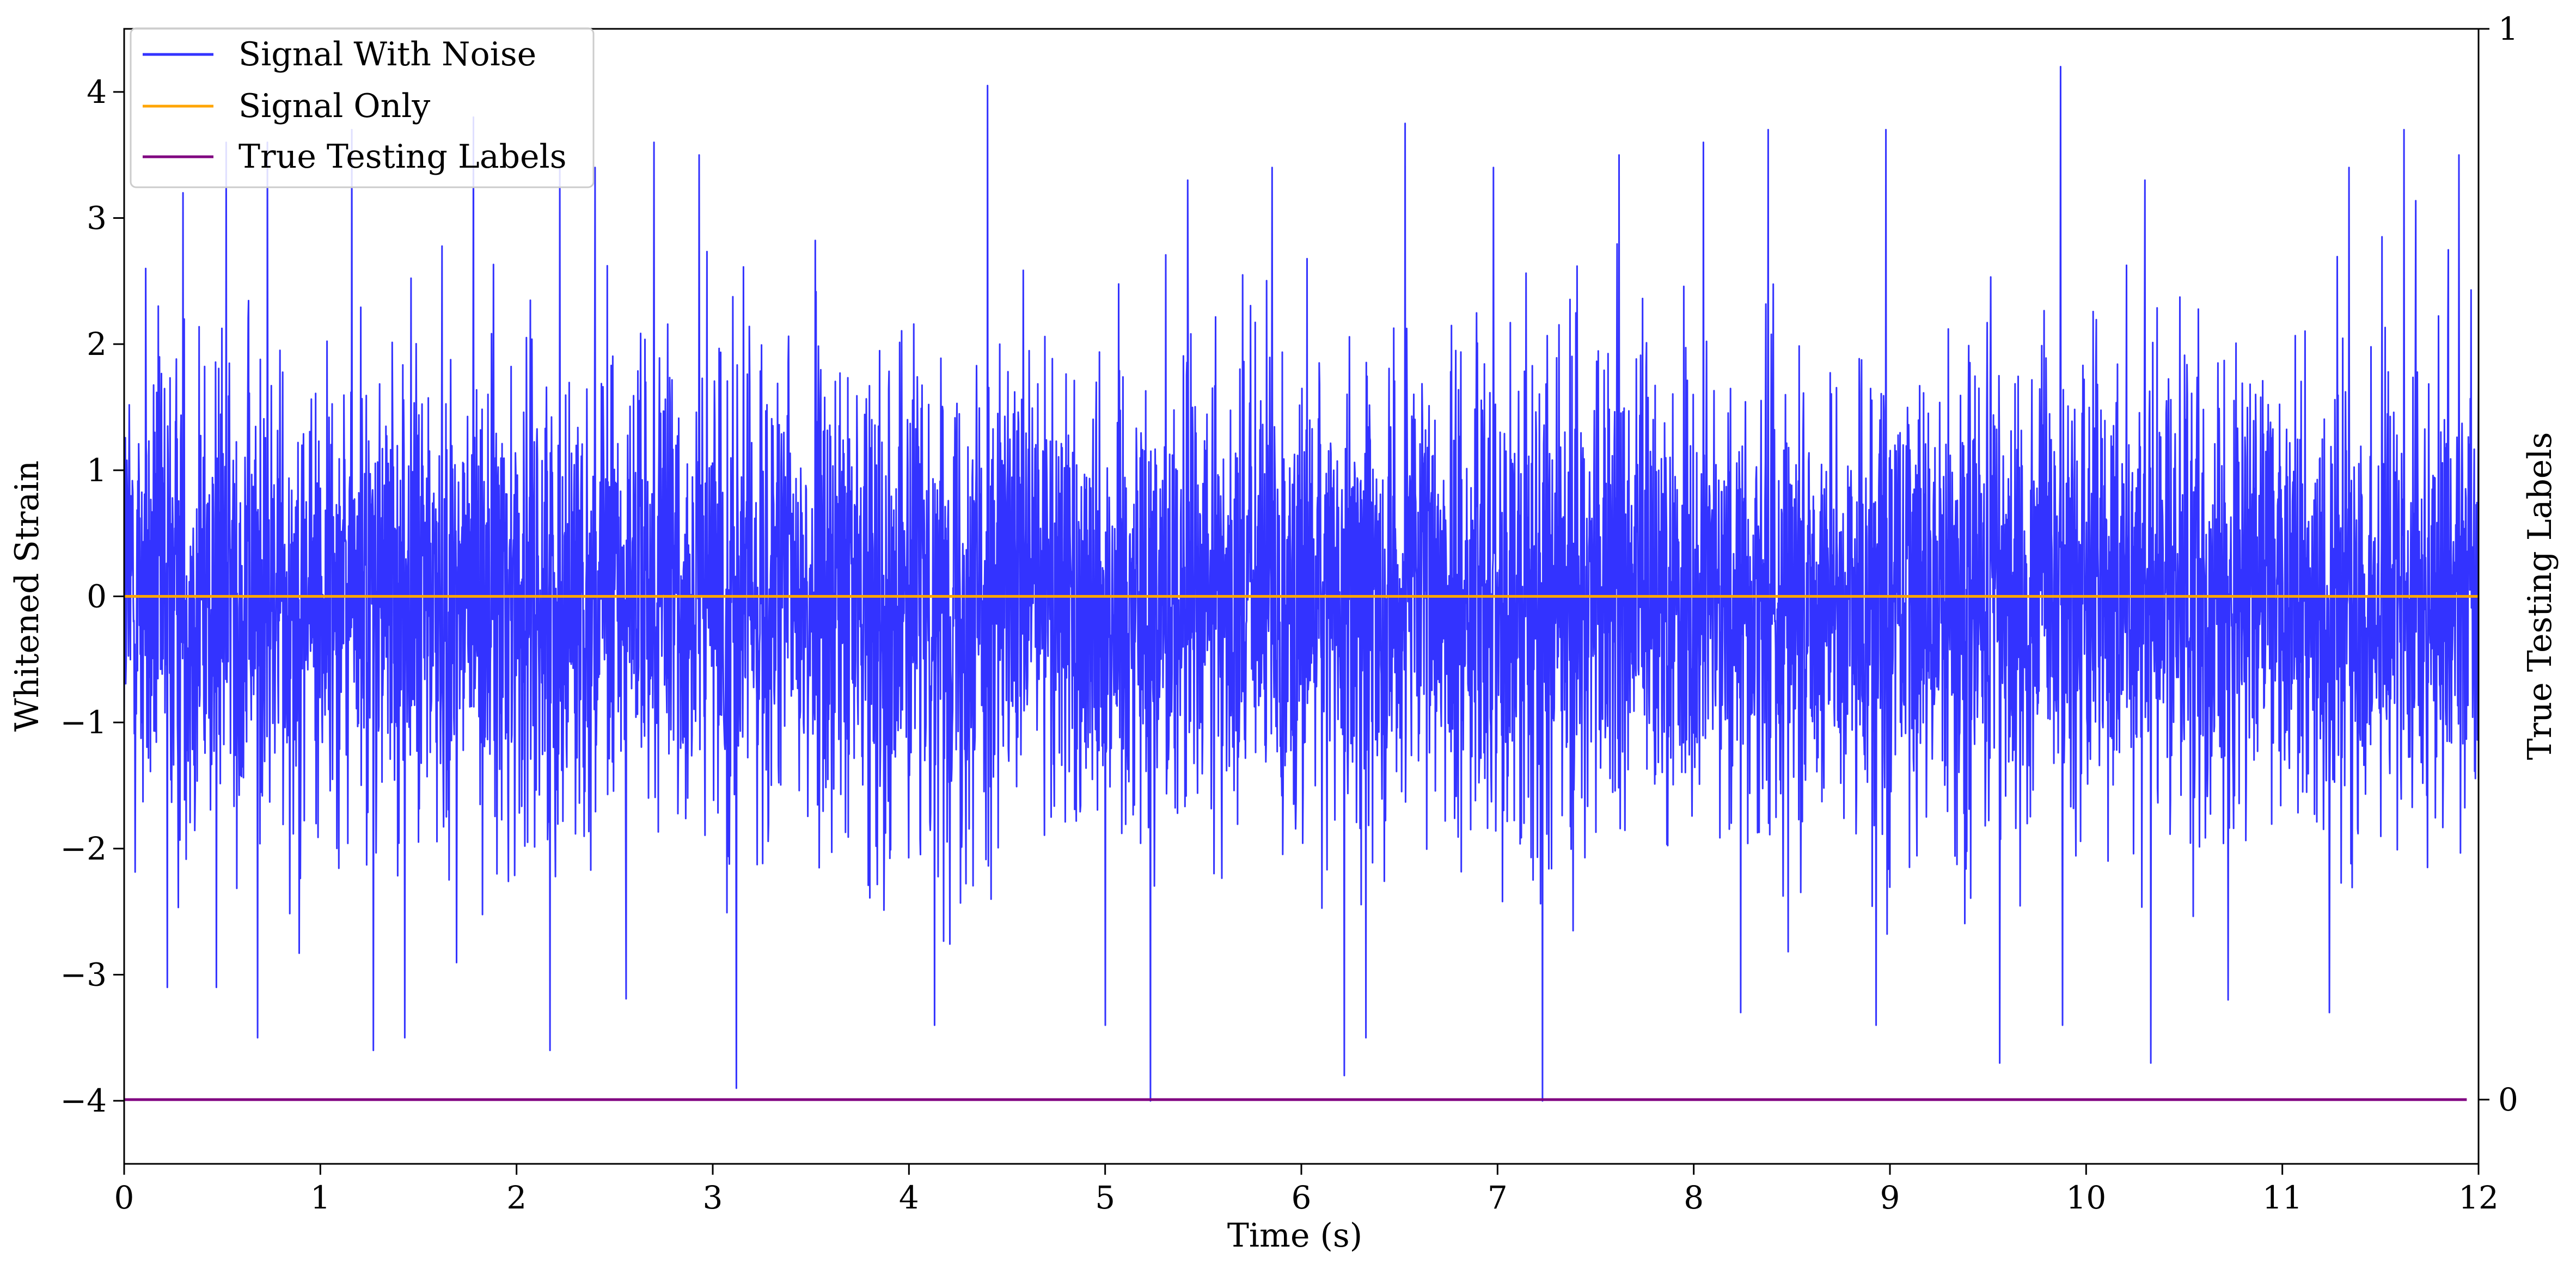 Image resolution: width=2576 pixels, height=1270 pixels. I want to click on y-tick-label: 2, so click(97, 344).